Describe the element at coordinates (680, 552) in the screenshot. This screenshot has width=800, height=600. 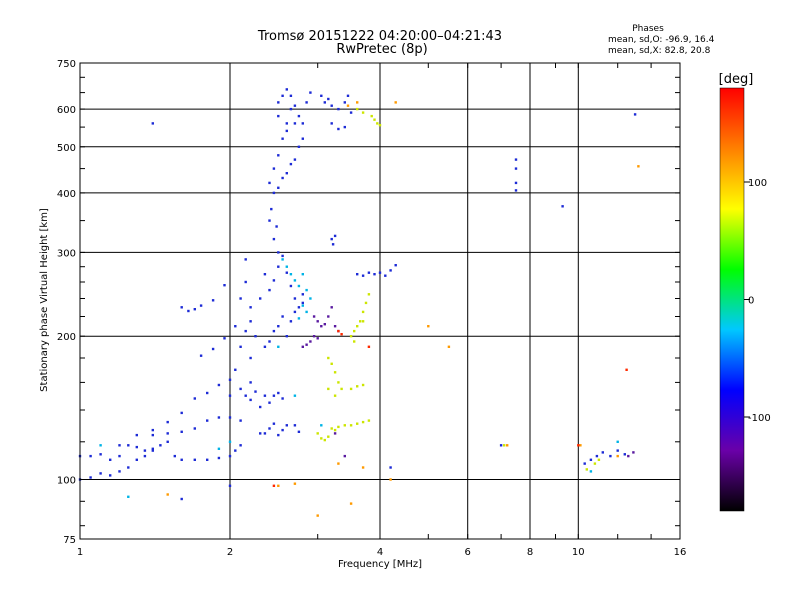
I see `x-tick-label: 16` at that location.